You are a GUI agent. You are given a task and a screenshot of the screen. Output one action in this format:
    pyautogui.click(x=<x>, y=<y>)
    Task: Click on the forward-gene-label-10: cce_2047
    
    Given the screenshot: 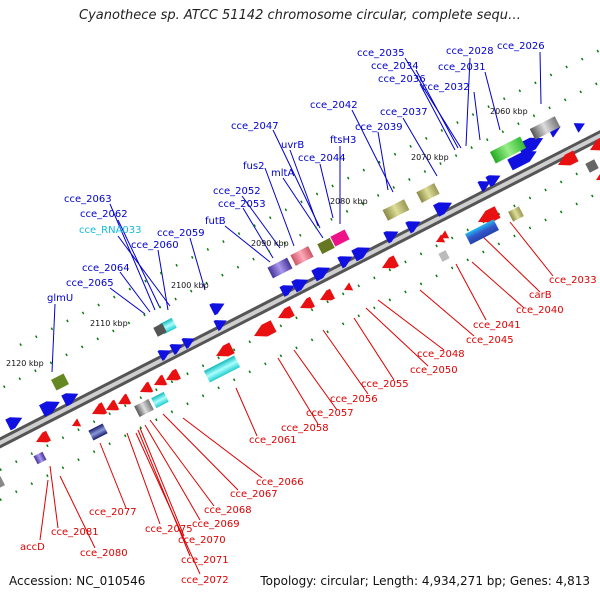 What is the action you would take?
    pyautogui.click(x=255, y=126)
    